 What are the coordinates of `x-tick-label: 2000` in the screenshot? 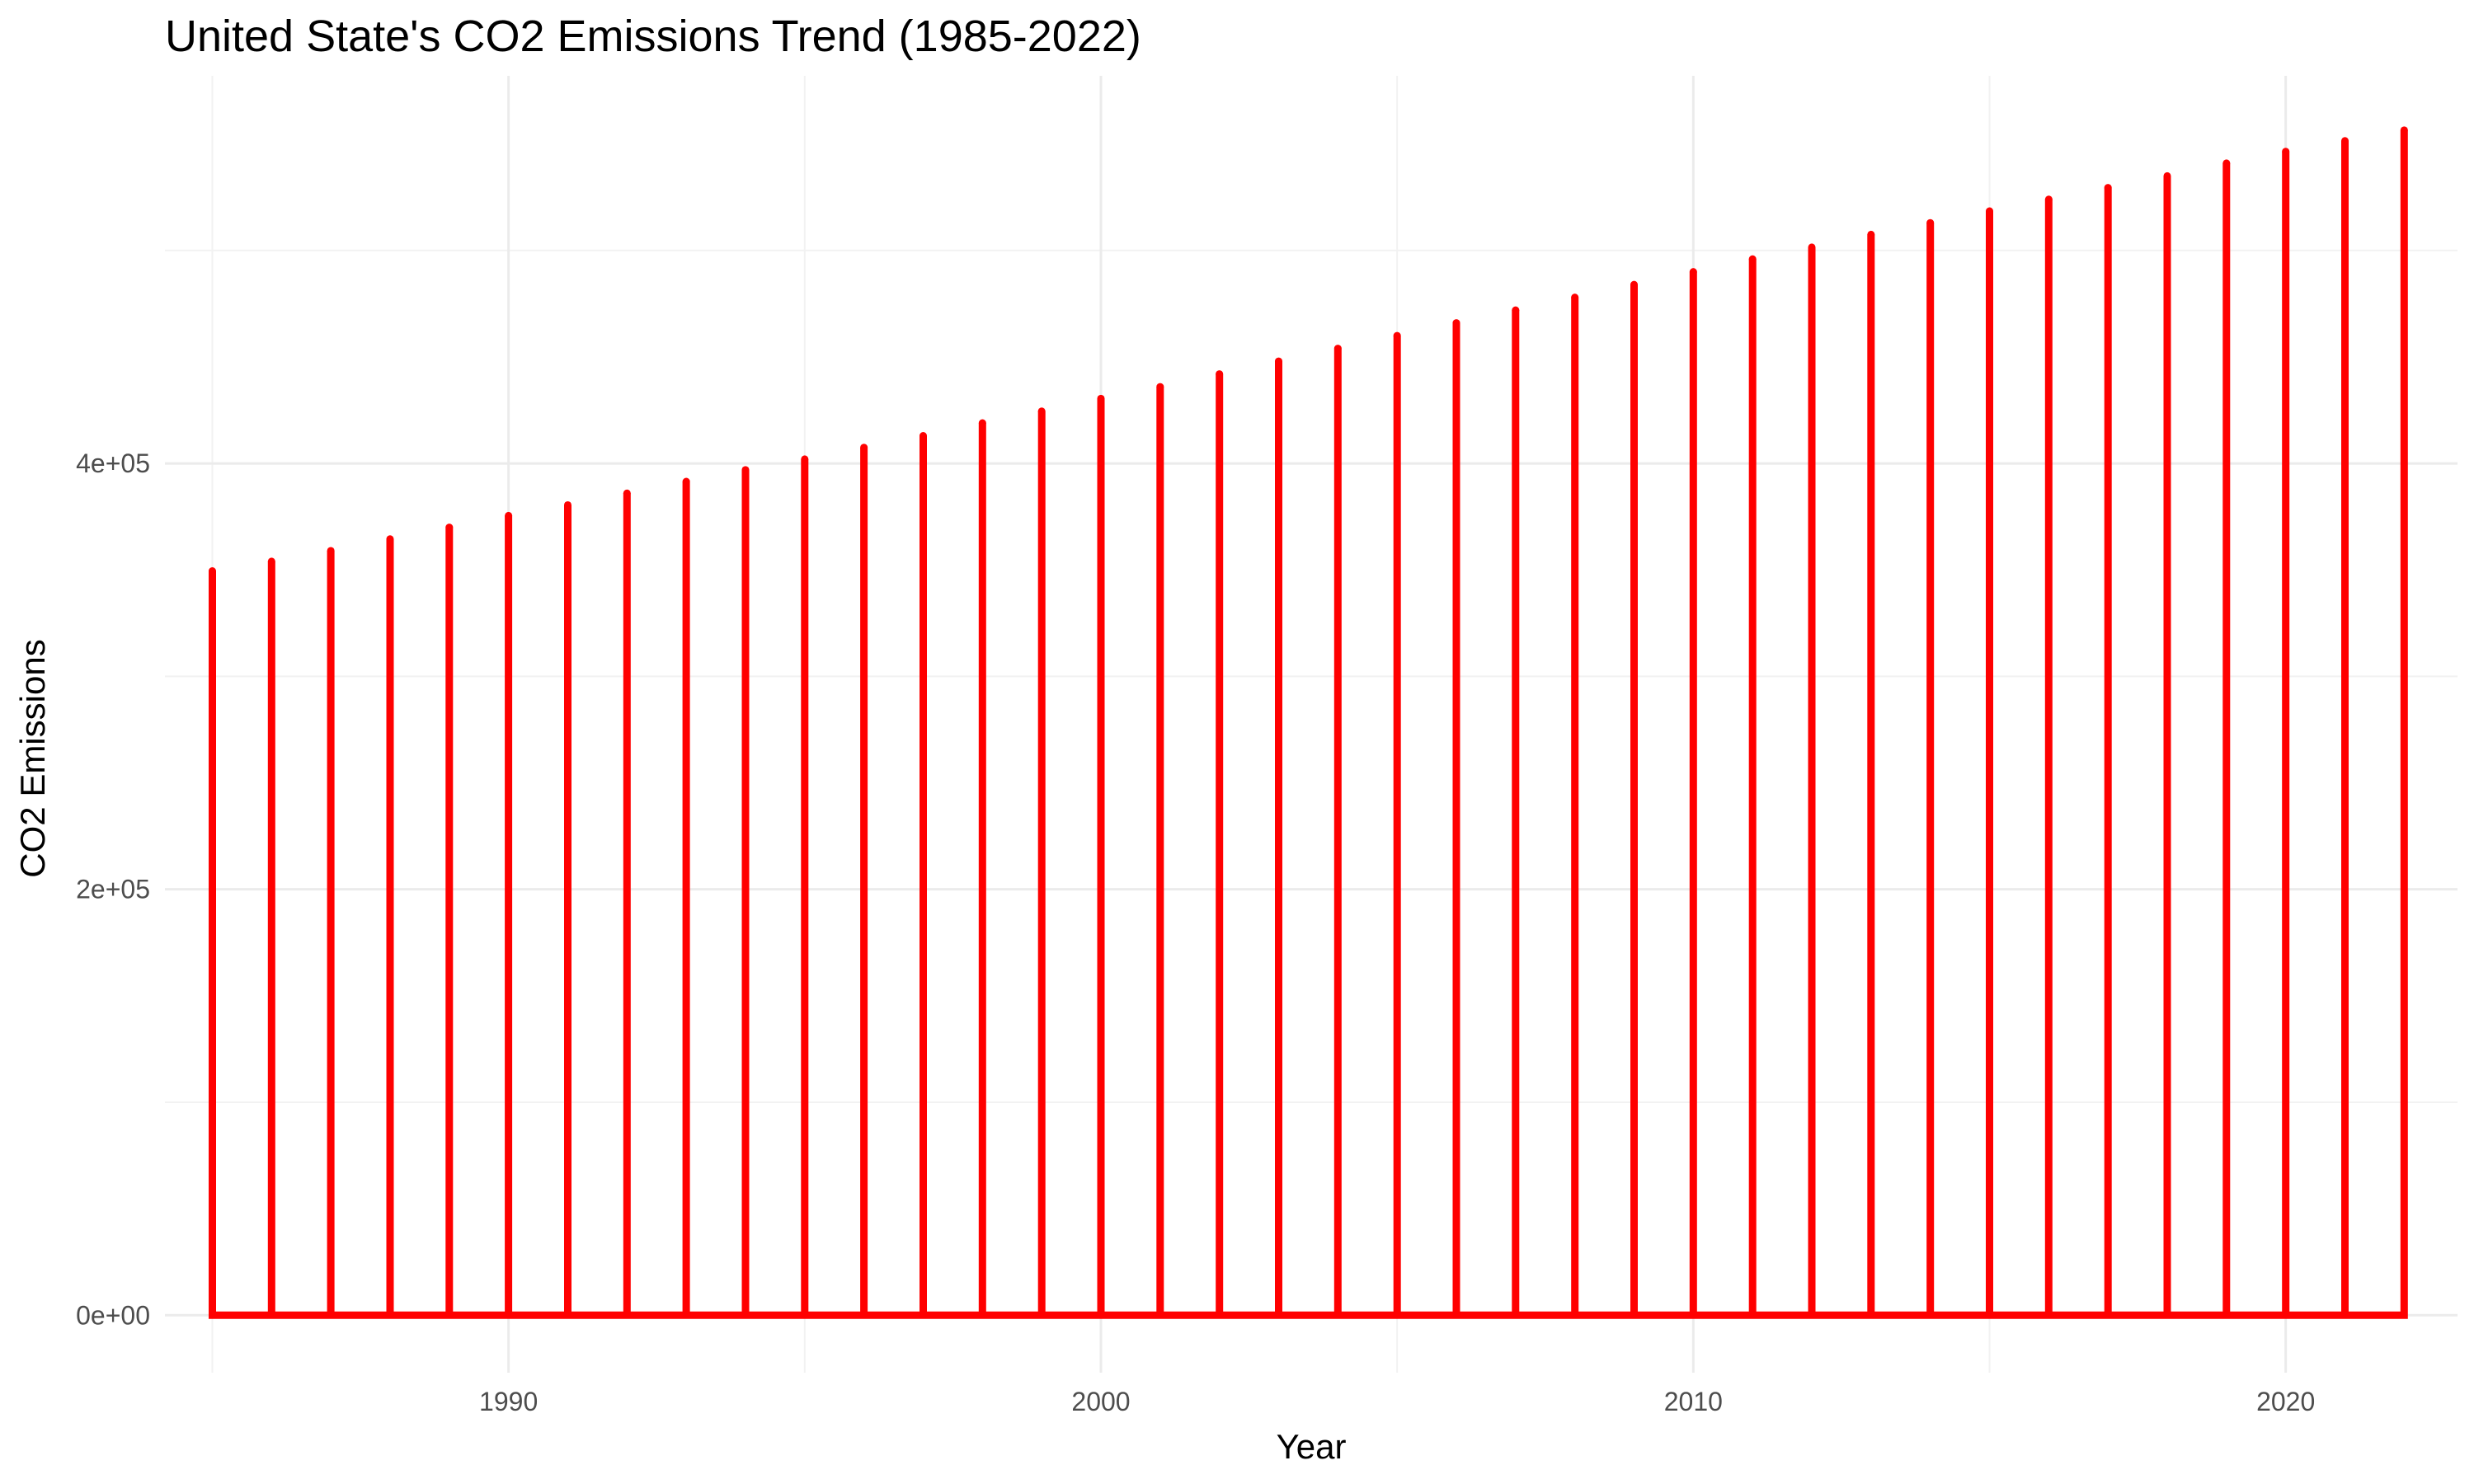 It's located at (1100, 1401).